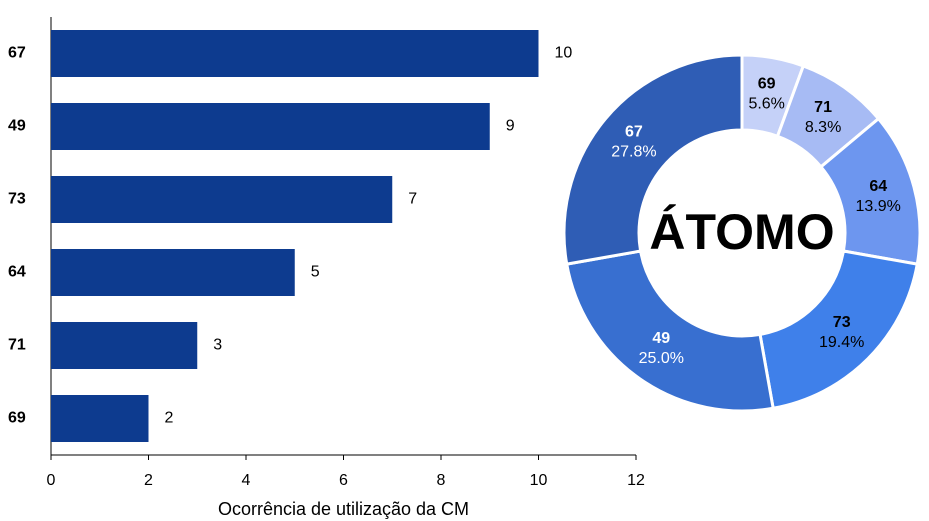 Image resolution: width=929 pixels, height=521 pixels. Describe the element at coordinates (636, 480) in the screenshot. I see `x-tick-label: 12` at that location.